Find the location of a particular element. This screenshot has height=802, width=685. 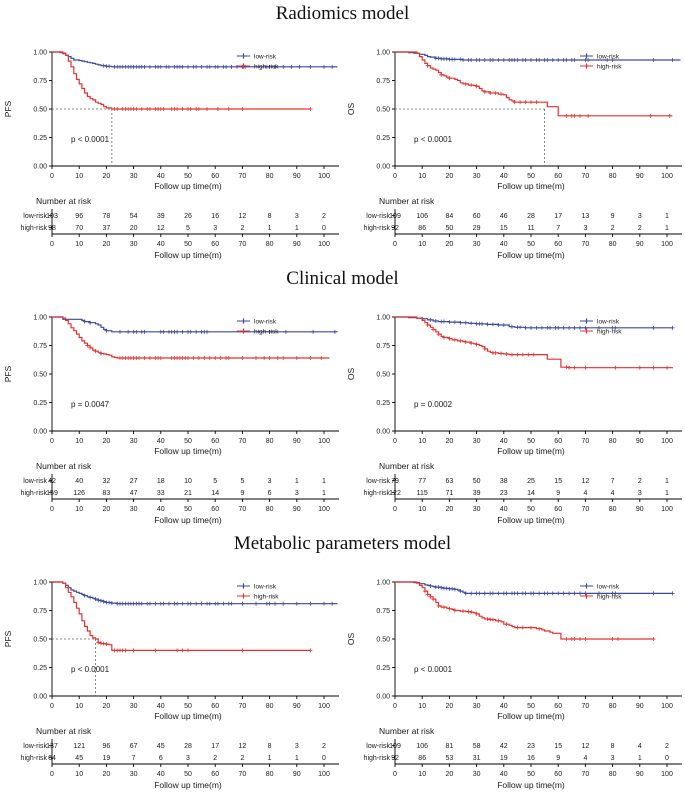

risk-count: 18 is located at coordinates (161, 481).